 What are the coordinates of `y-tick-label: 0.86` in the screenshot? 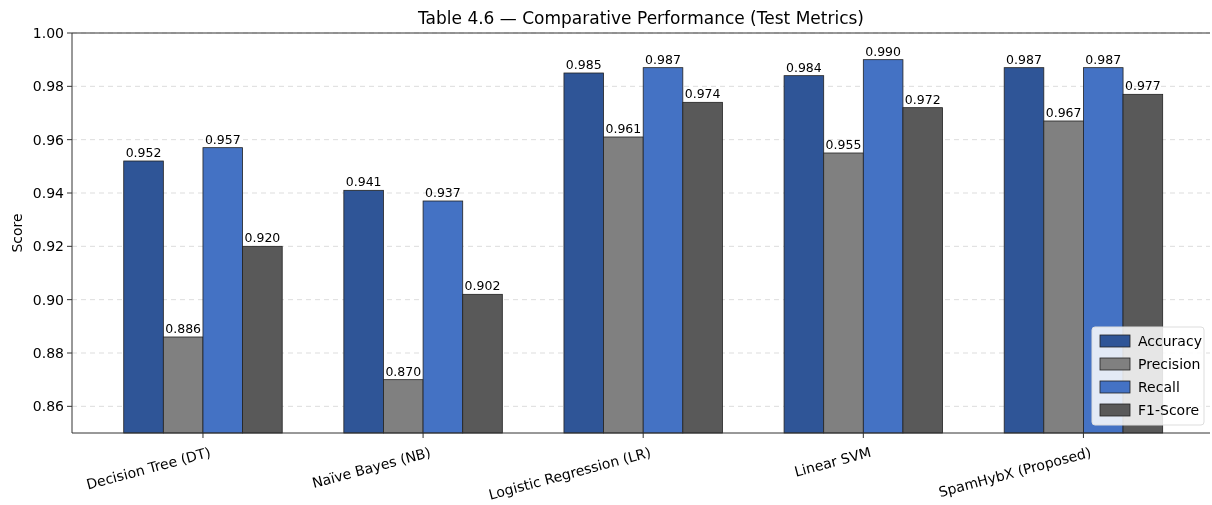 It's located at (48, 406).